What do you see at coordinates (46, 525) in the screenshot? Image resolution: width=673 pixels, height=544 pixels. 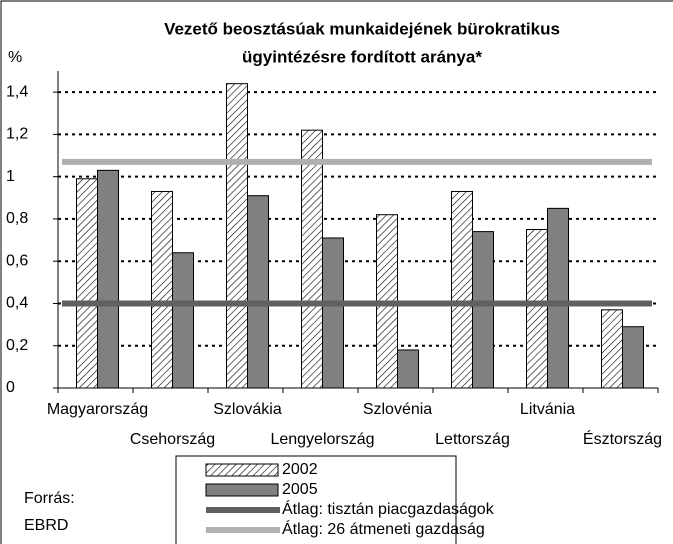 I see `source: EBRD` at bounding box center [46, 525].